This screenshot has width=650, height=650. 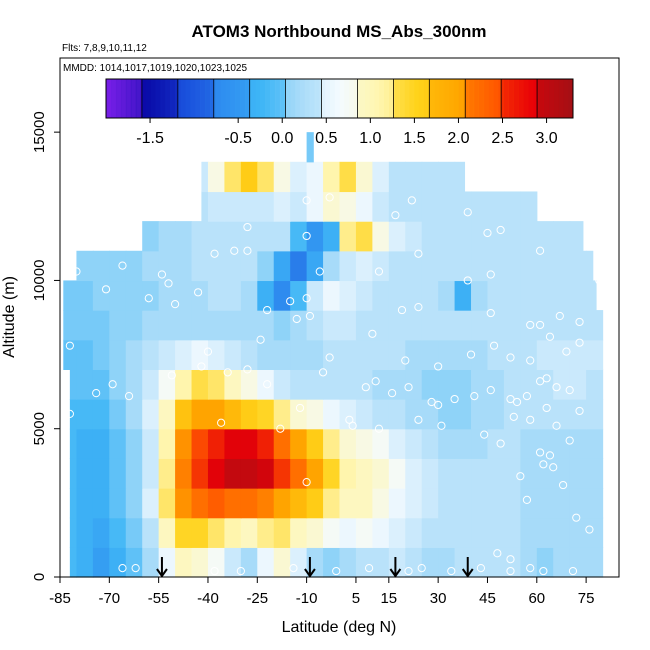 I want to click on x-tick-label: -25, so click(x=257, y=598).